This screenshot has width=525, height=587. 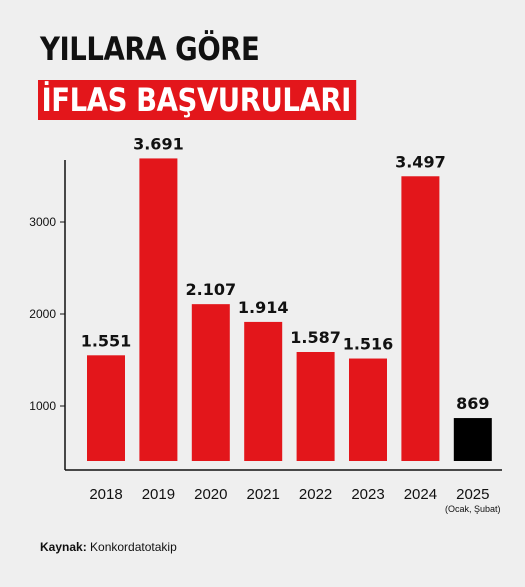 I want to click on data-label: 2.107, so click(x=210, y=289).